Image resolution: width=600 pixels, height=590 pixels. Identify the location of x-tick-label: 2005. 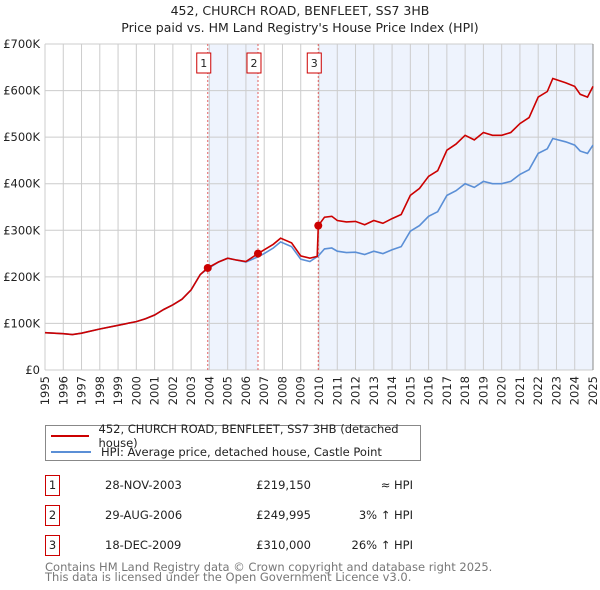
(228, 390).